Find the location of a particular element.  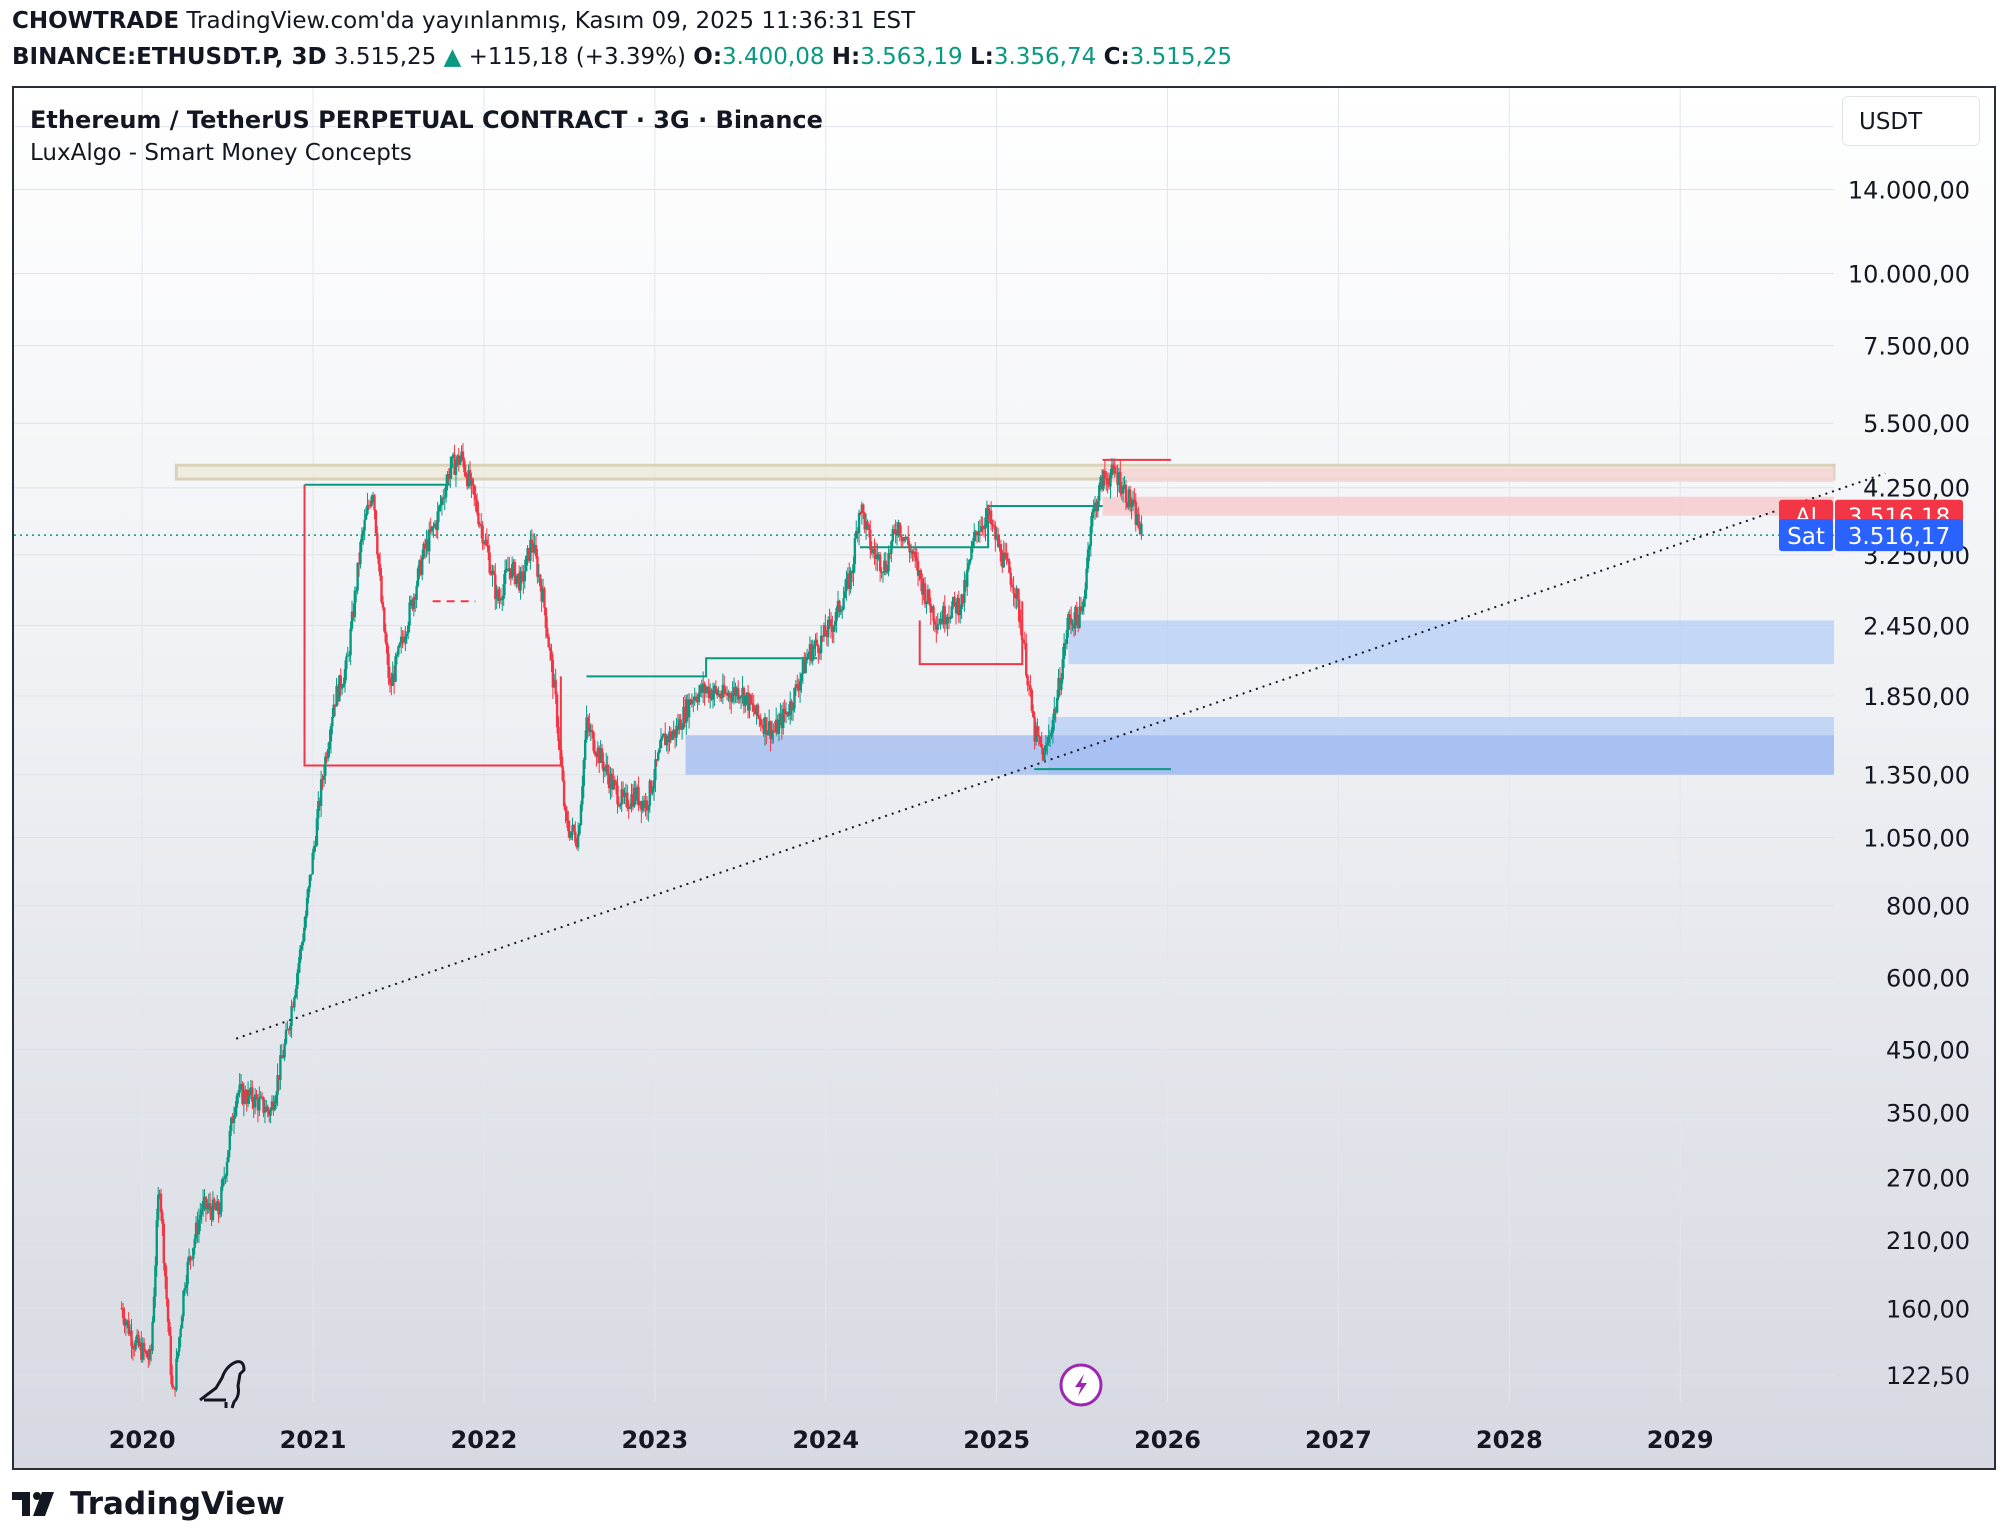

lightning-icon is located at coordinates (1081, 1385).